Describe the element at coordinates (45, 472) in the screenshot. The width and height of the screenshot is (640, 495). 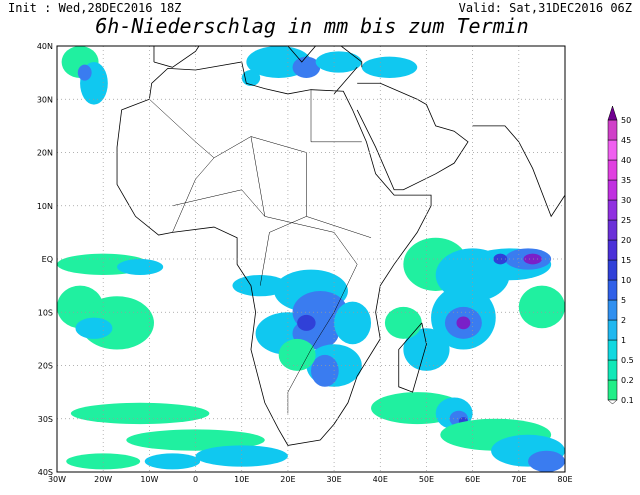
I see `lat-label: 40S` at that location.